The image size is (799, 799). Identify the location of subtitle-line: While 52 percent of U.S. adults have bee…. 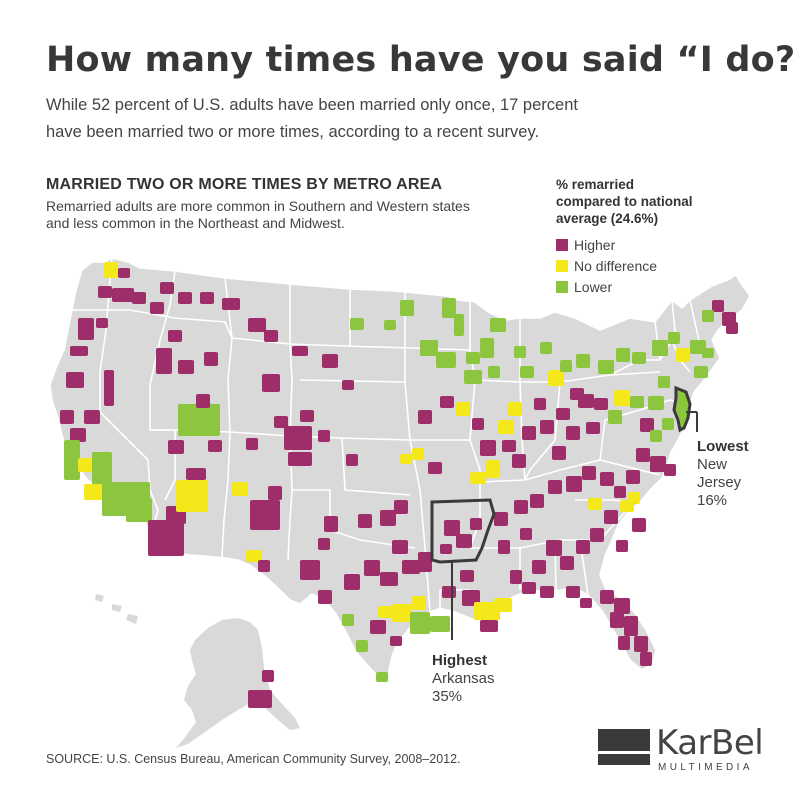
(312, 105).